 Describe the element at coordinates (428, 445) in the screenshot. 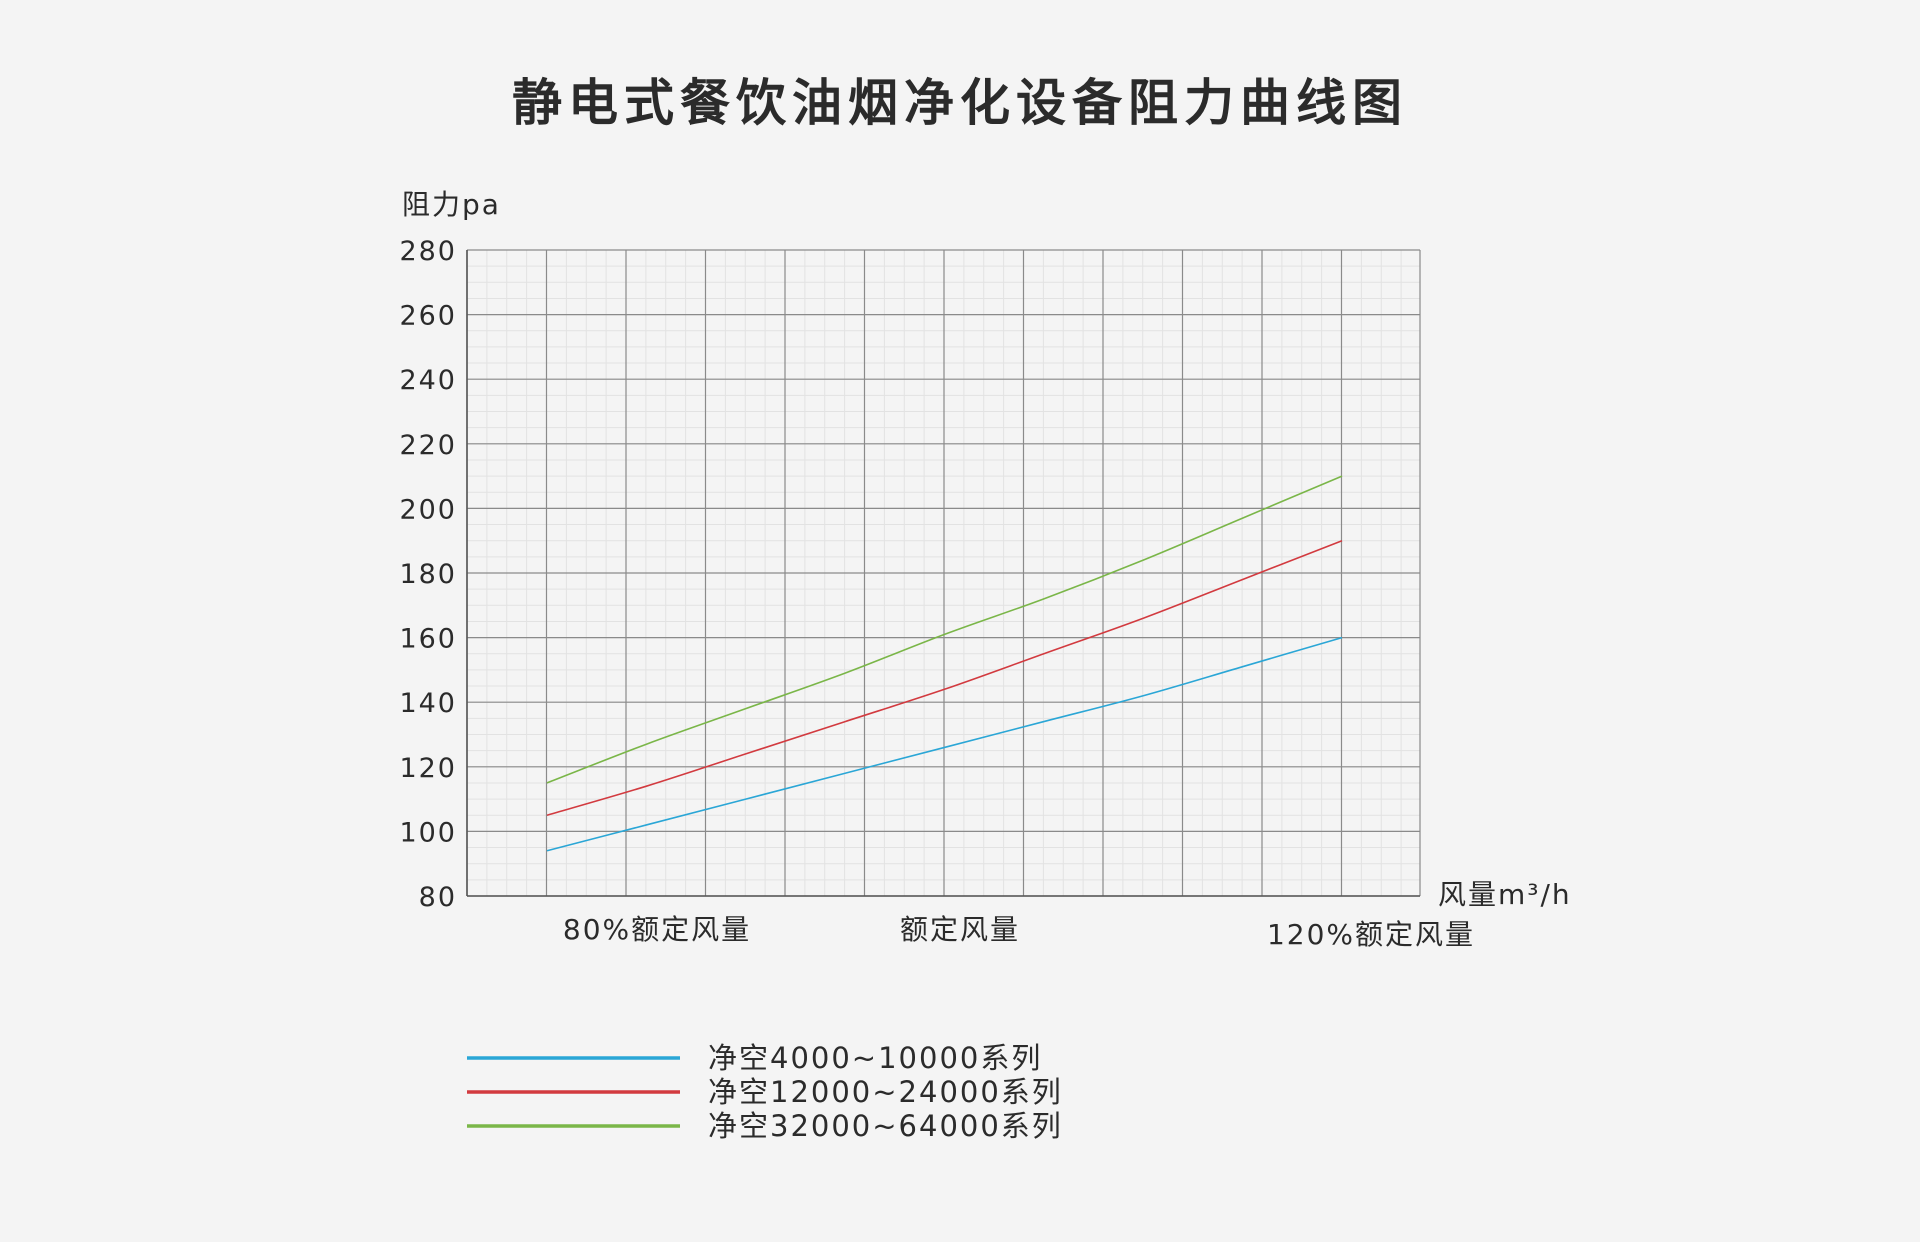

I see `y-tick-label: 220` at that location.